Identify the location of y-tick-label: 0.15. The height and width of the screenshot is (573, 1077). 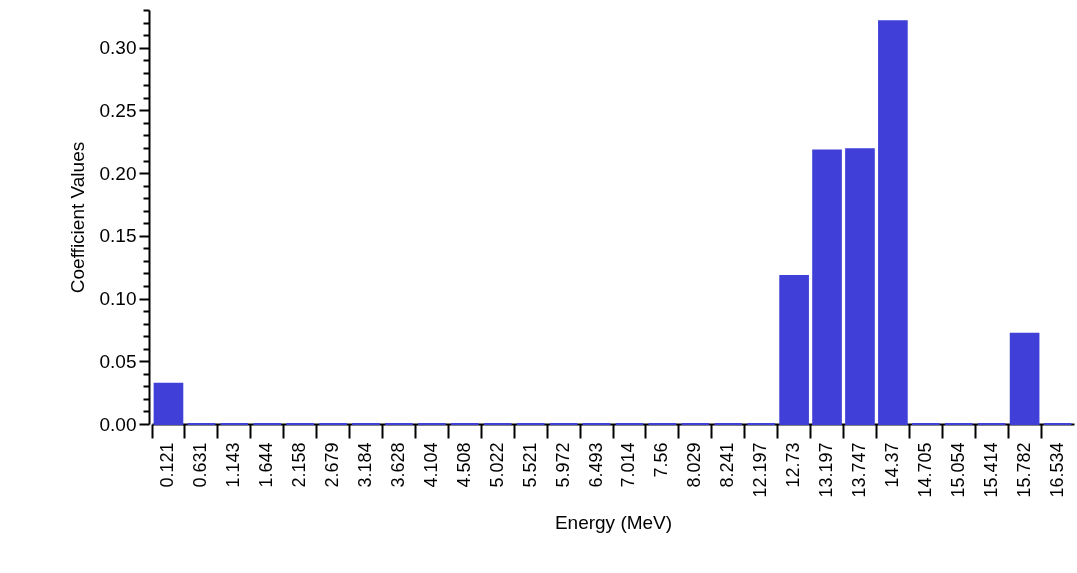
(118, 236).